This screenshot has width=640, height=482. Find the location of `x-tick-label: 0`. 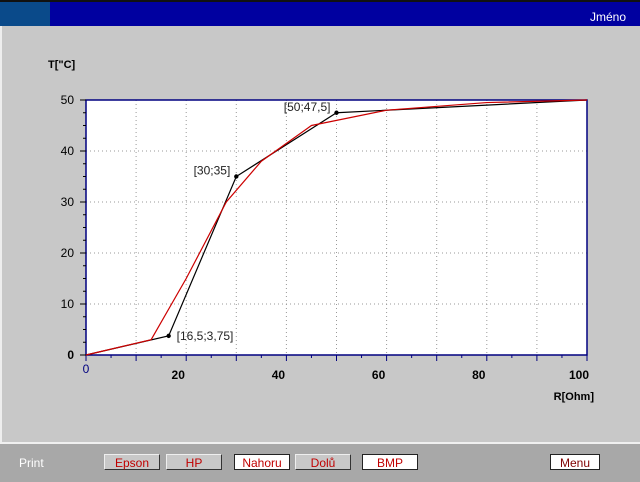

x-tick-label: 0 is located at coordinates (86, 369).